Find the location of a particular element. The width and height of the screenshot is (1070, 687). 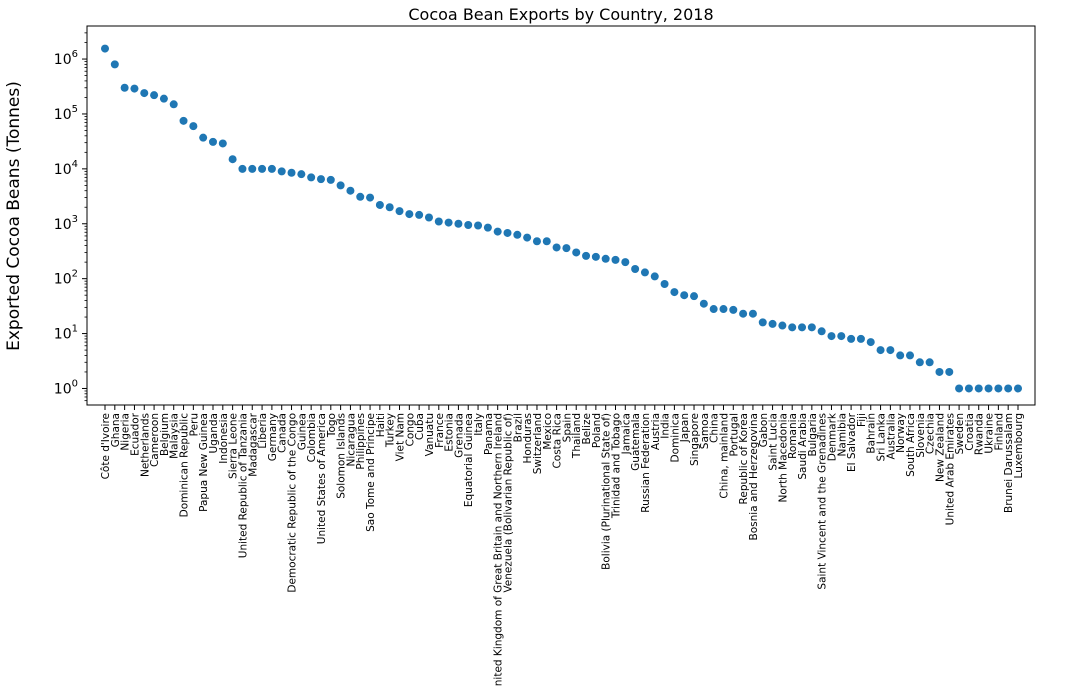

x-tick-label: France is located at coordinates (440, 430).